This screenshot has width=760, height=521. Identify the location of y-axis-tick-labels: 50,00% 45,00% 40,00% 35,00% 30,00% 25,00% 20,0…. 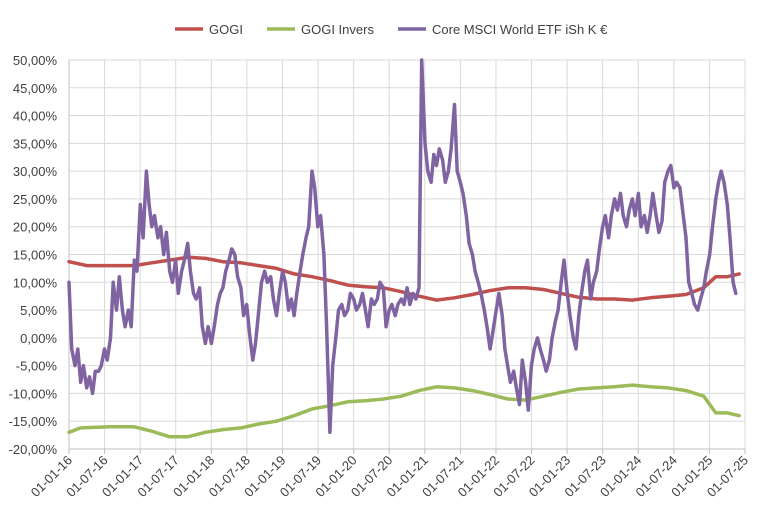
(33, 255).